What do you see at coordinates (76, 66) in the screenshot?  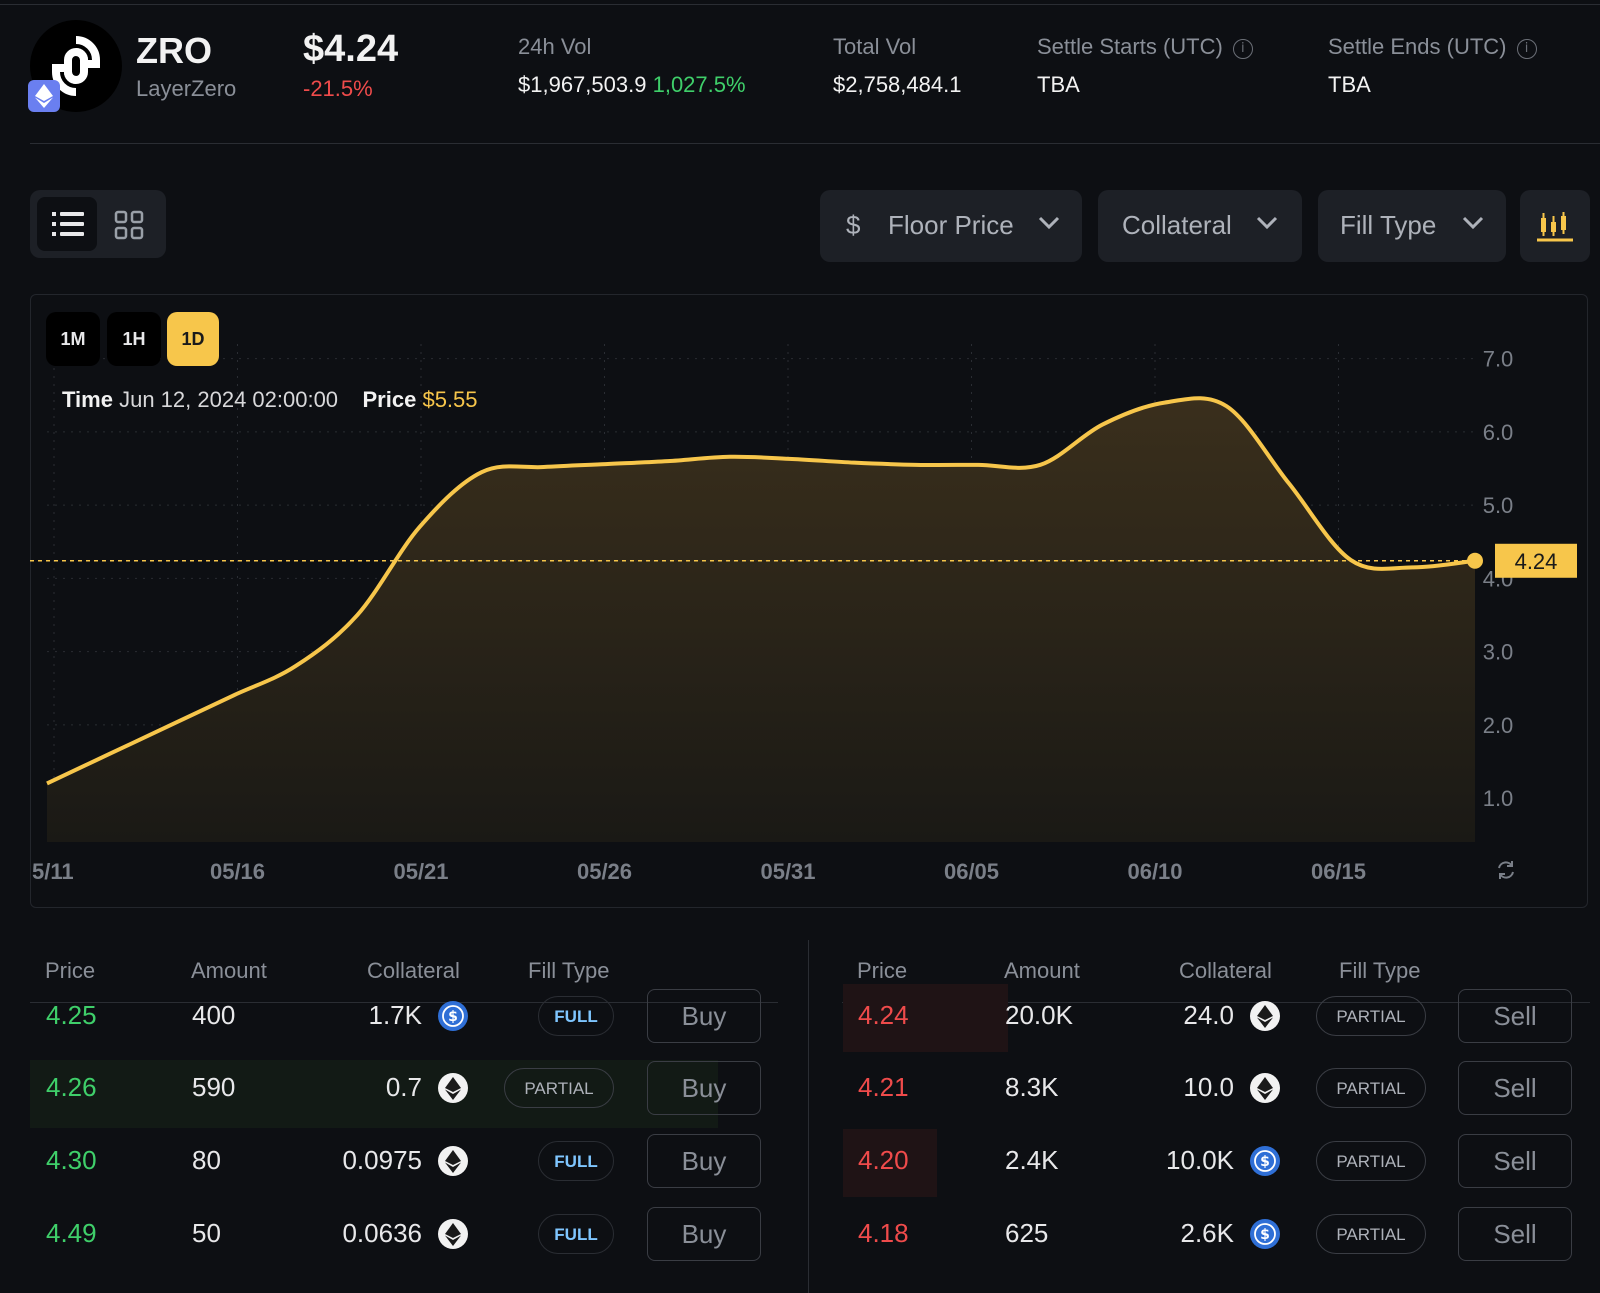 I see `layerzero-logo-icon` at bounding box center [76, 66].